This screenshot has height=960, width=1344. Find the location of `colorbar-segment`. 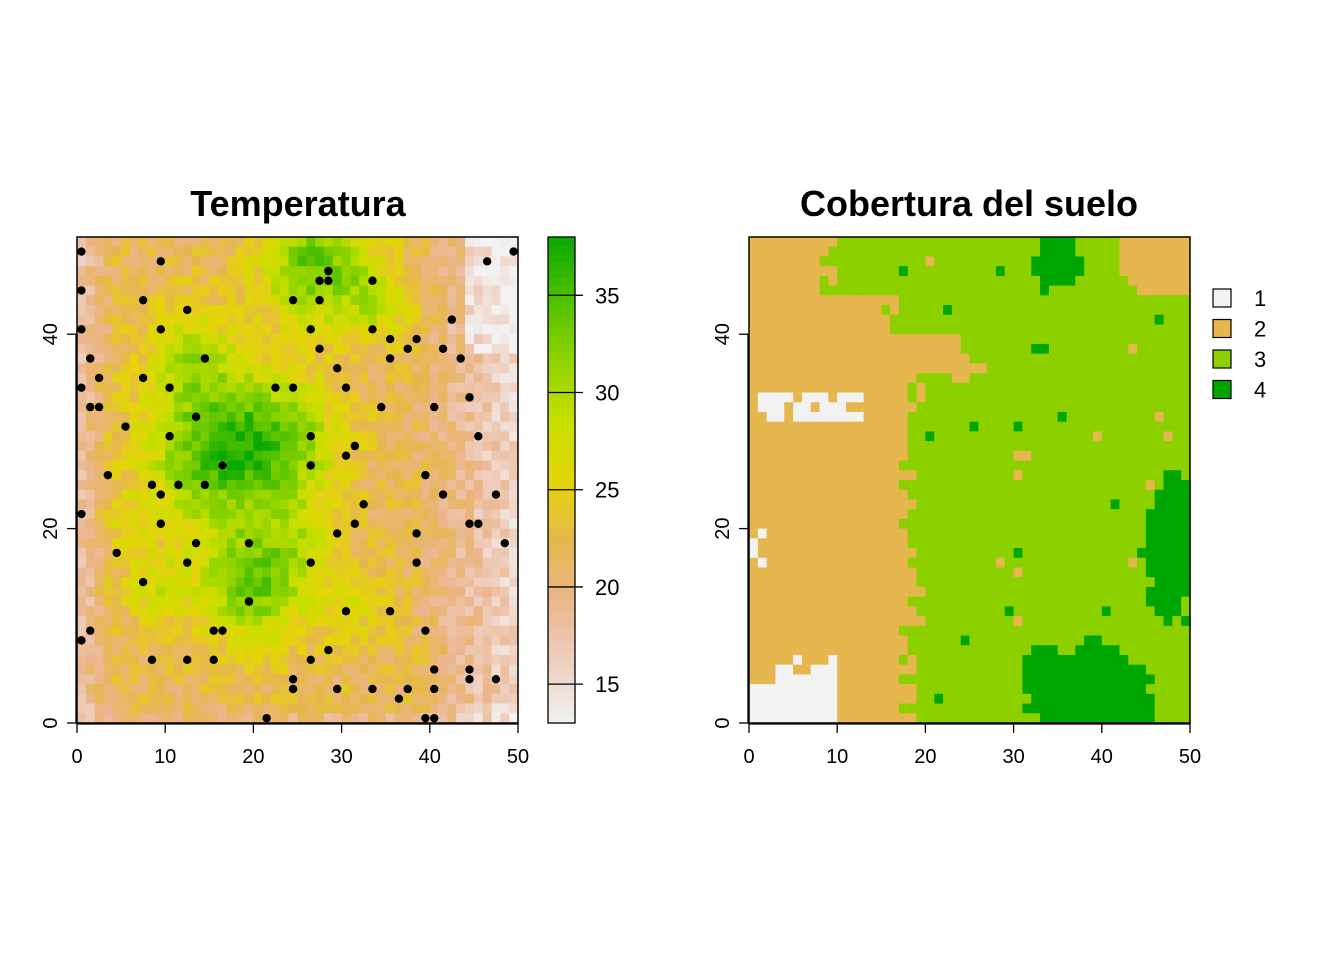

colorbar-segment is located at coordinates (561, 314).